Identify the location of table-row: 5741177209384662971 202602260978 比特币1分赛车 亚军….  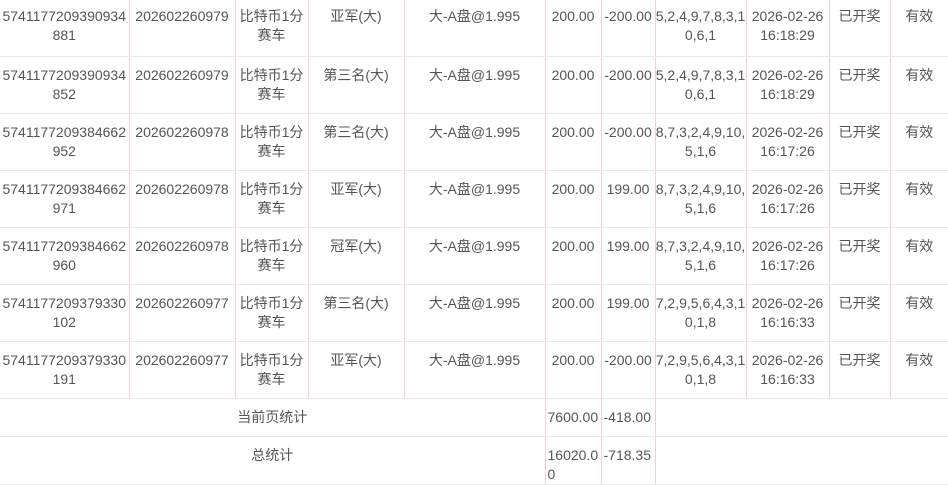
(474, 199).